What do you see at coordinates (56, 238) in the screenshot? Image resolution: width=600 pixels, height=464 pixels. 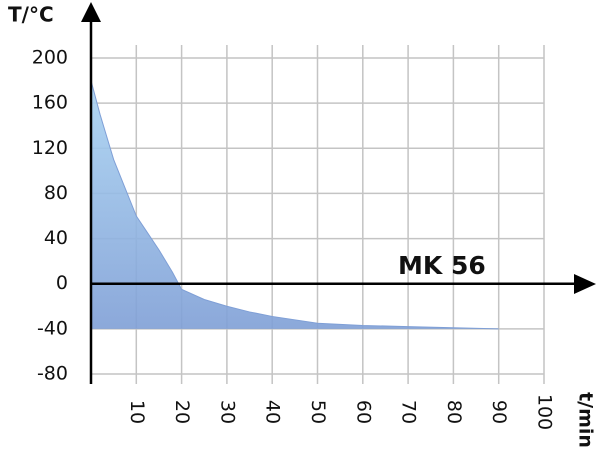 I see `y-tick-label: 40` at bounding box center [56, 238].